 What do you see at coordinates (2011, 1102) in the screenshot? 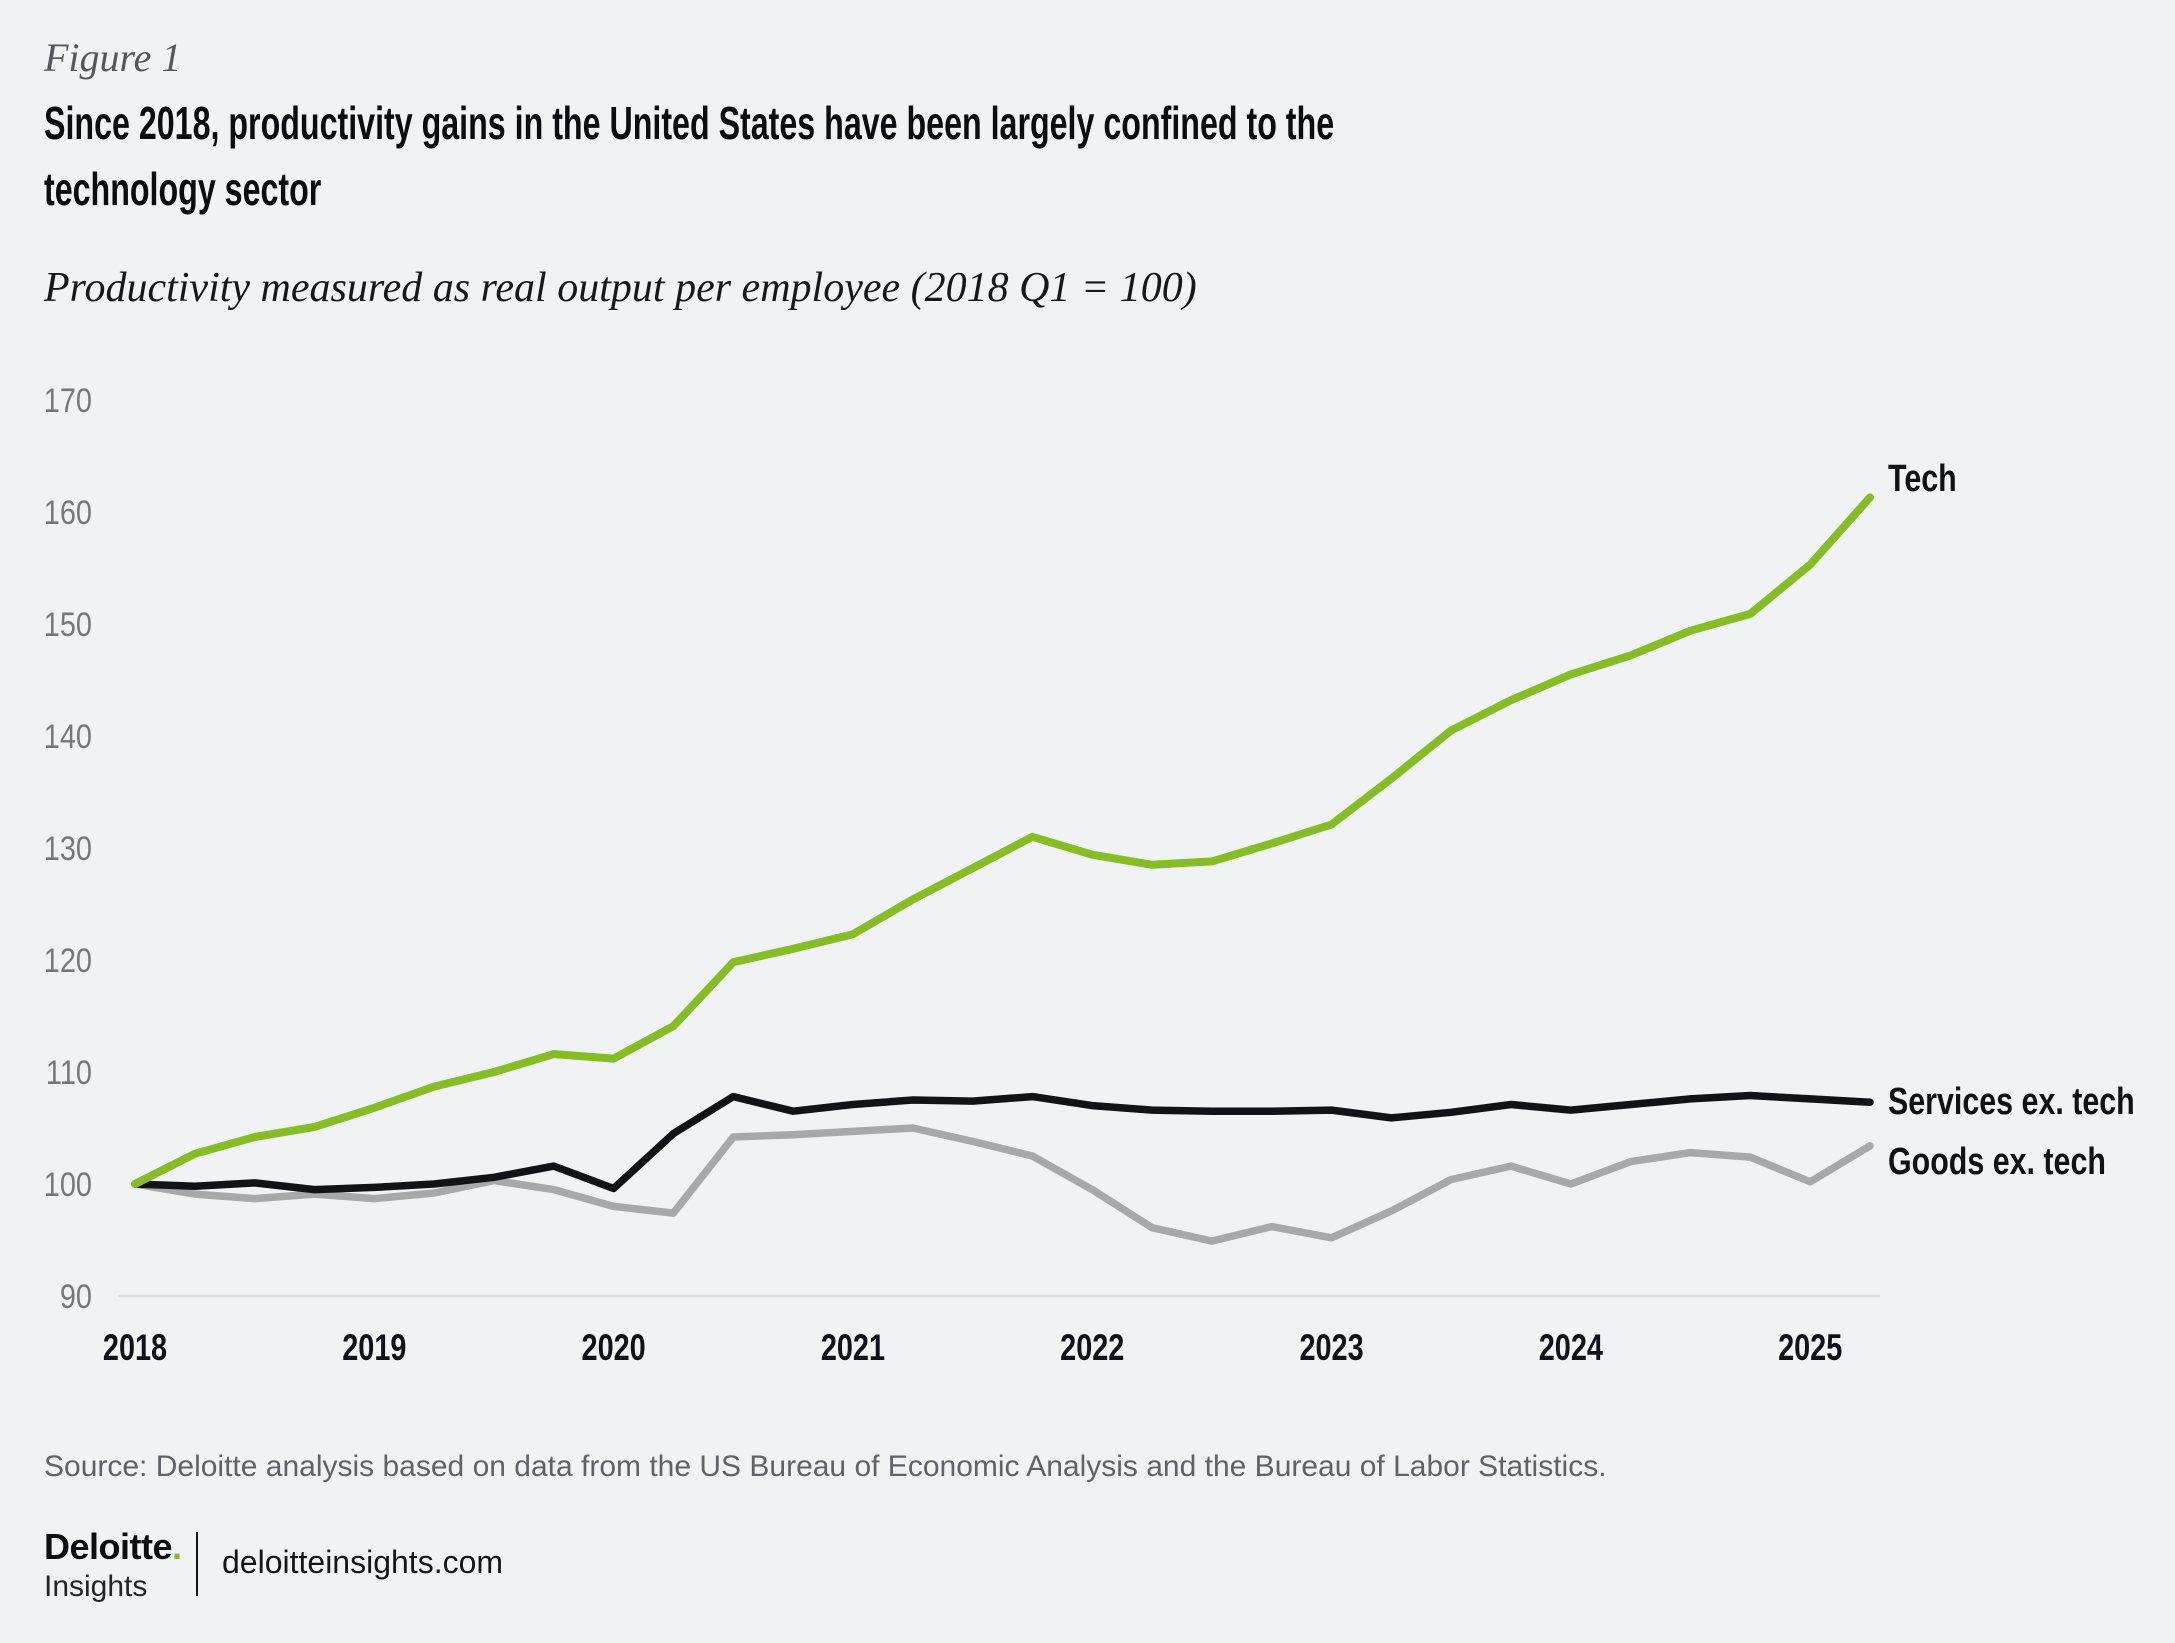
I see `series-label-services: Services ex. tech` at bounding box center [2011, 1102].